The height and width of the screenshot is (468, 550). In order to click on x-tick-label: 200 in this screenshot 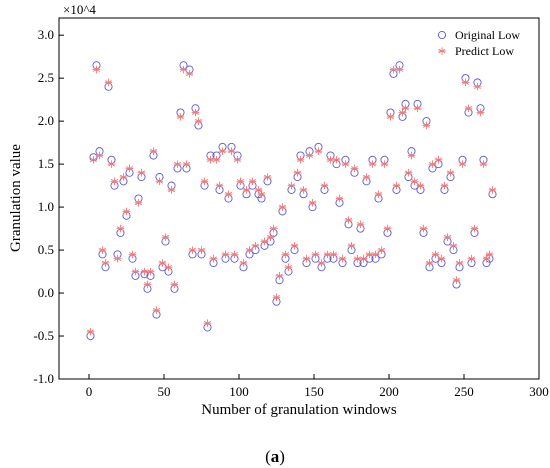, I will do `click(389, 391)`.